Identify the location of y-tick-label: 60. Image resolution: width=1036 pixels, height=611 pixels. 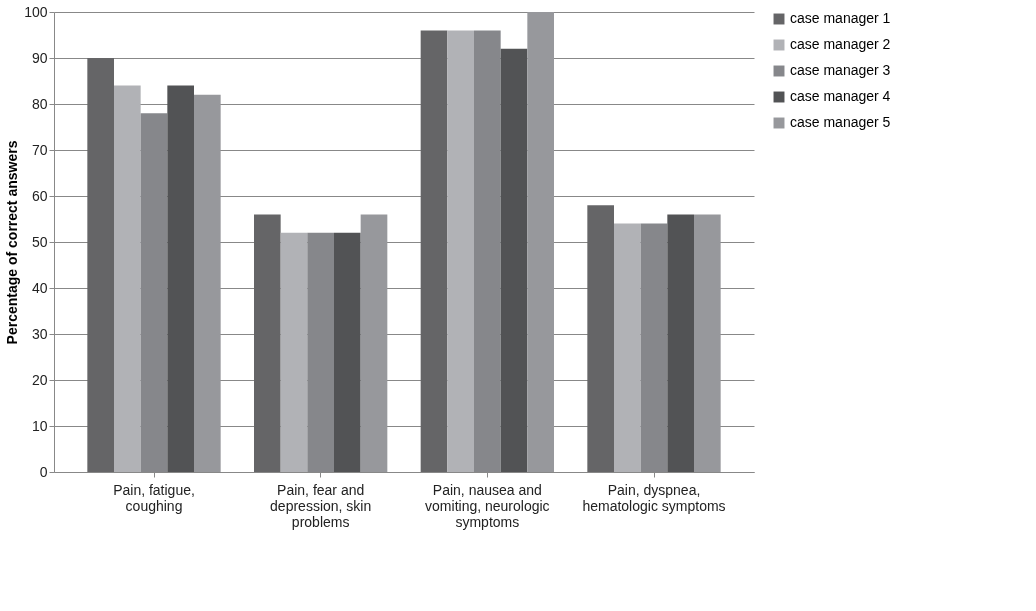
(39, 195).